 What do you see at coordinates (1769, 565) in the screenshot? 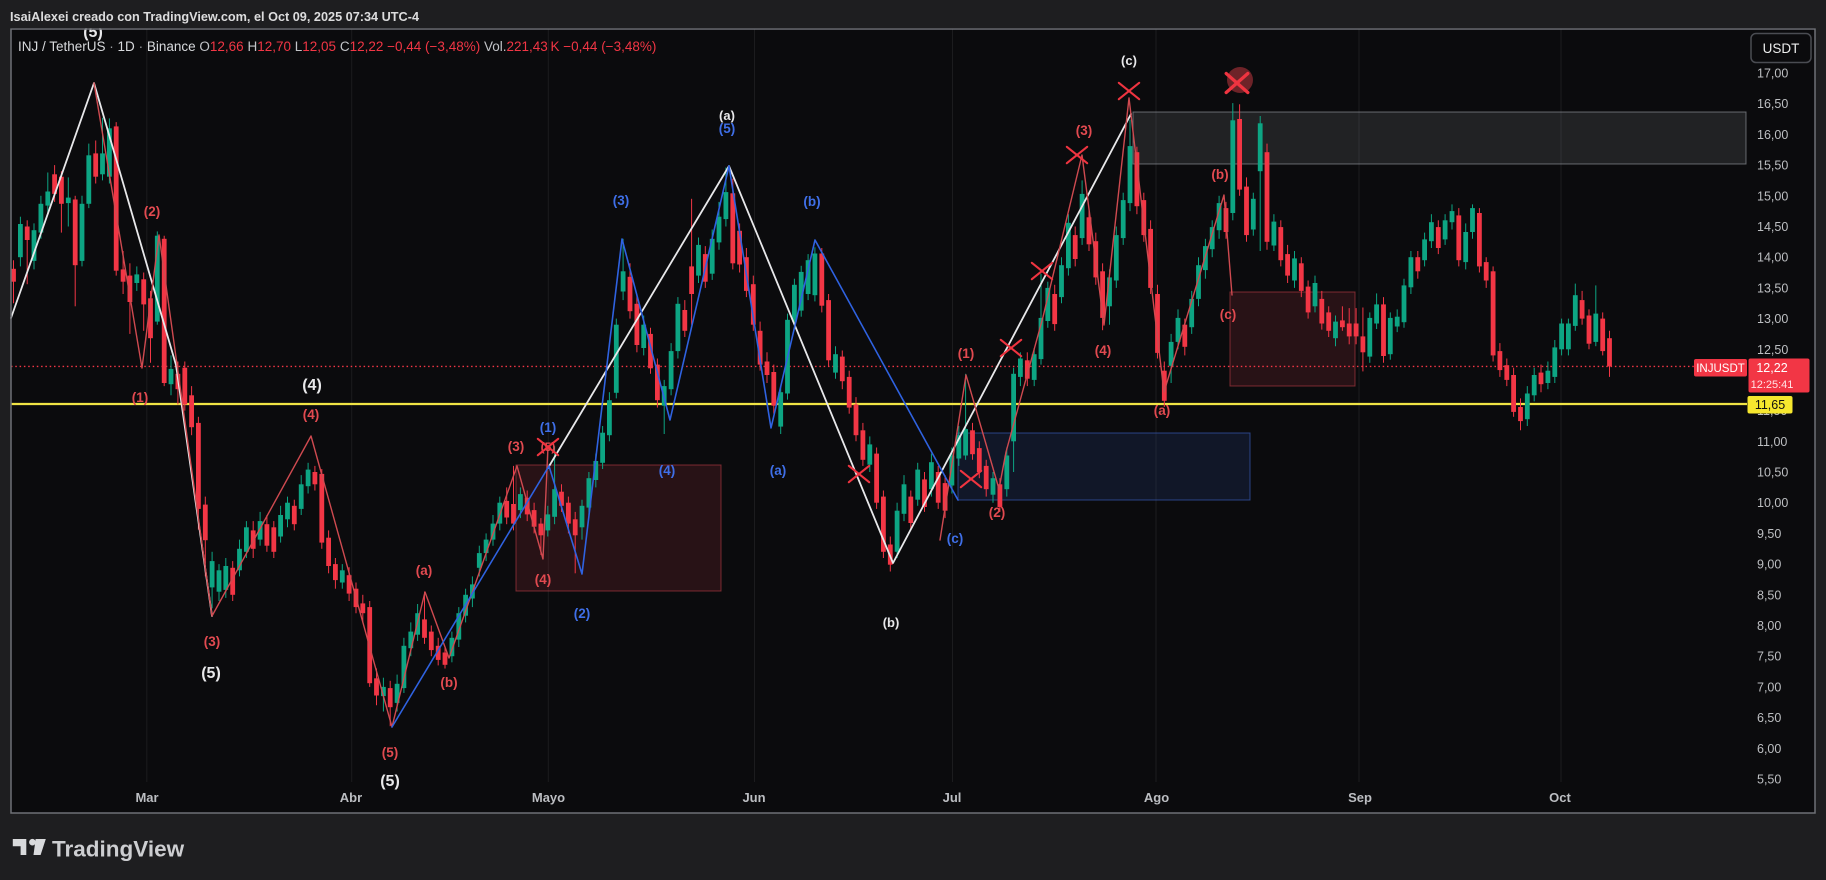
I see `svg-text: 9,00` at bounding box center [1769, 565].